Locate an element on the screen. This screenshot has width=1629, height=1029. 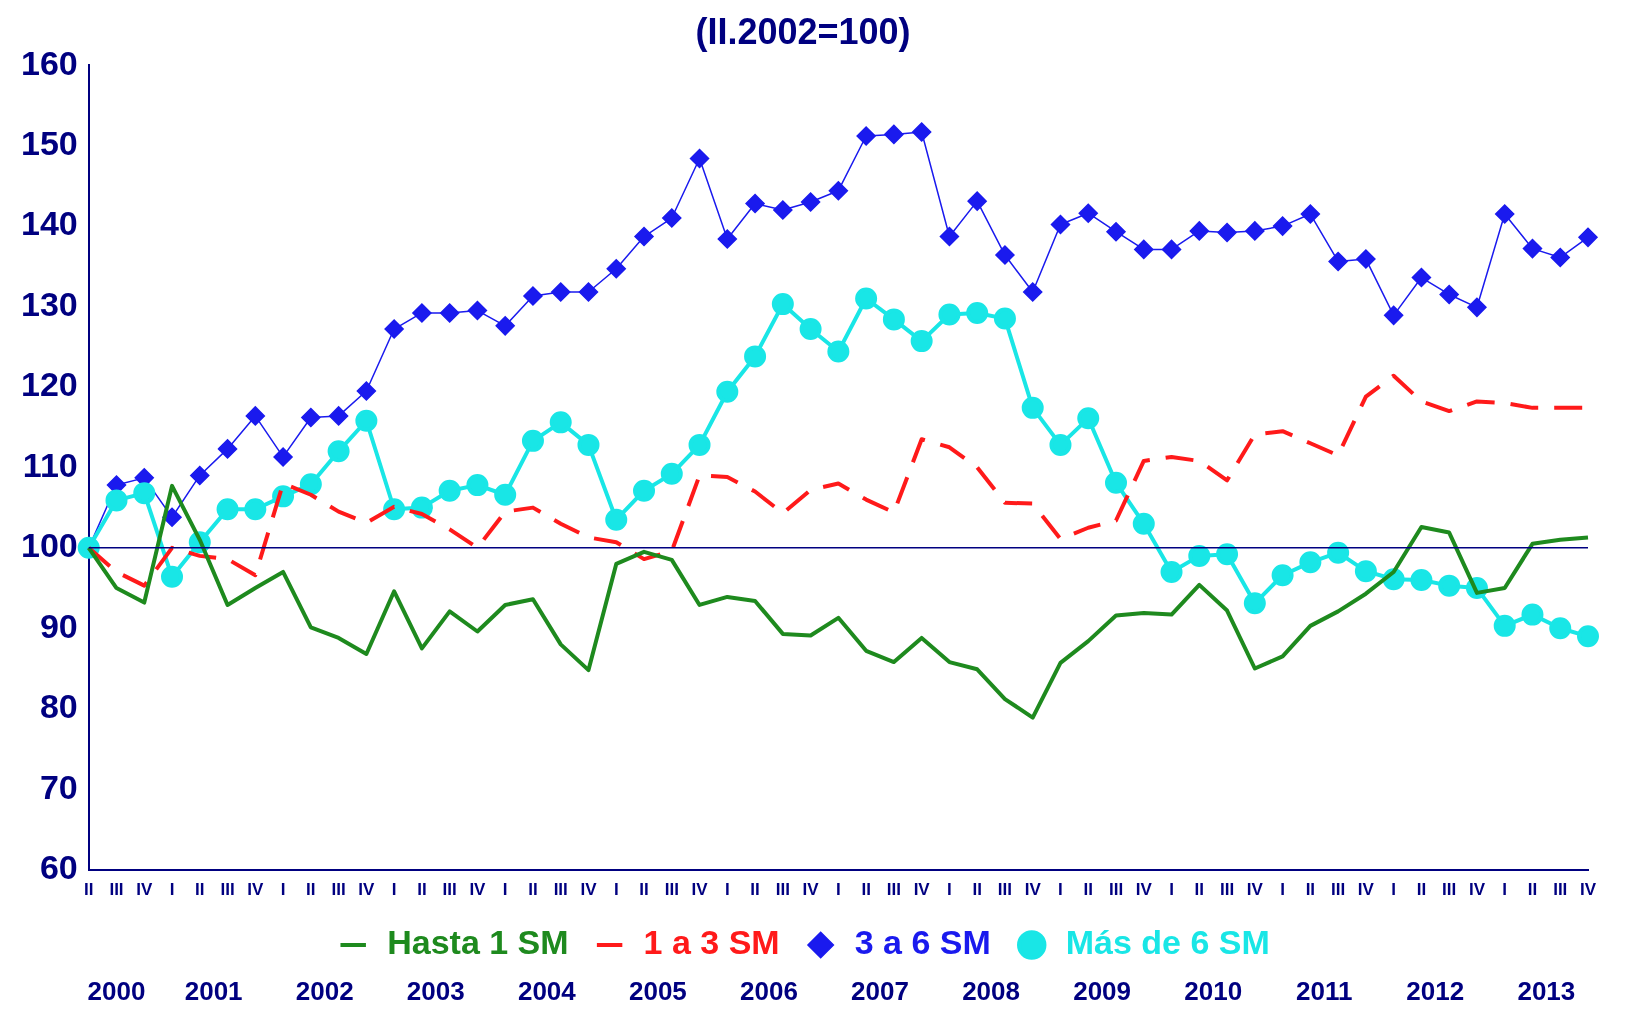
legend-label: Hasta 1 SM is located at coordinates (478, 942).